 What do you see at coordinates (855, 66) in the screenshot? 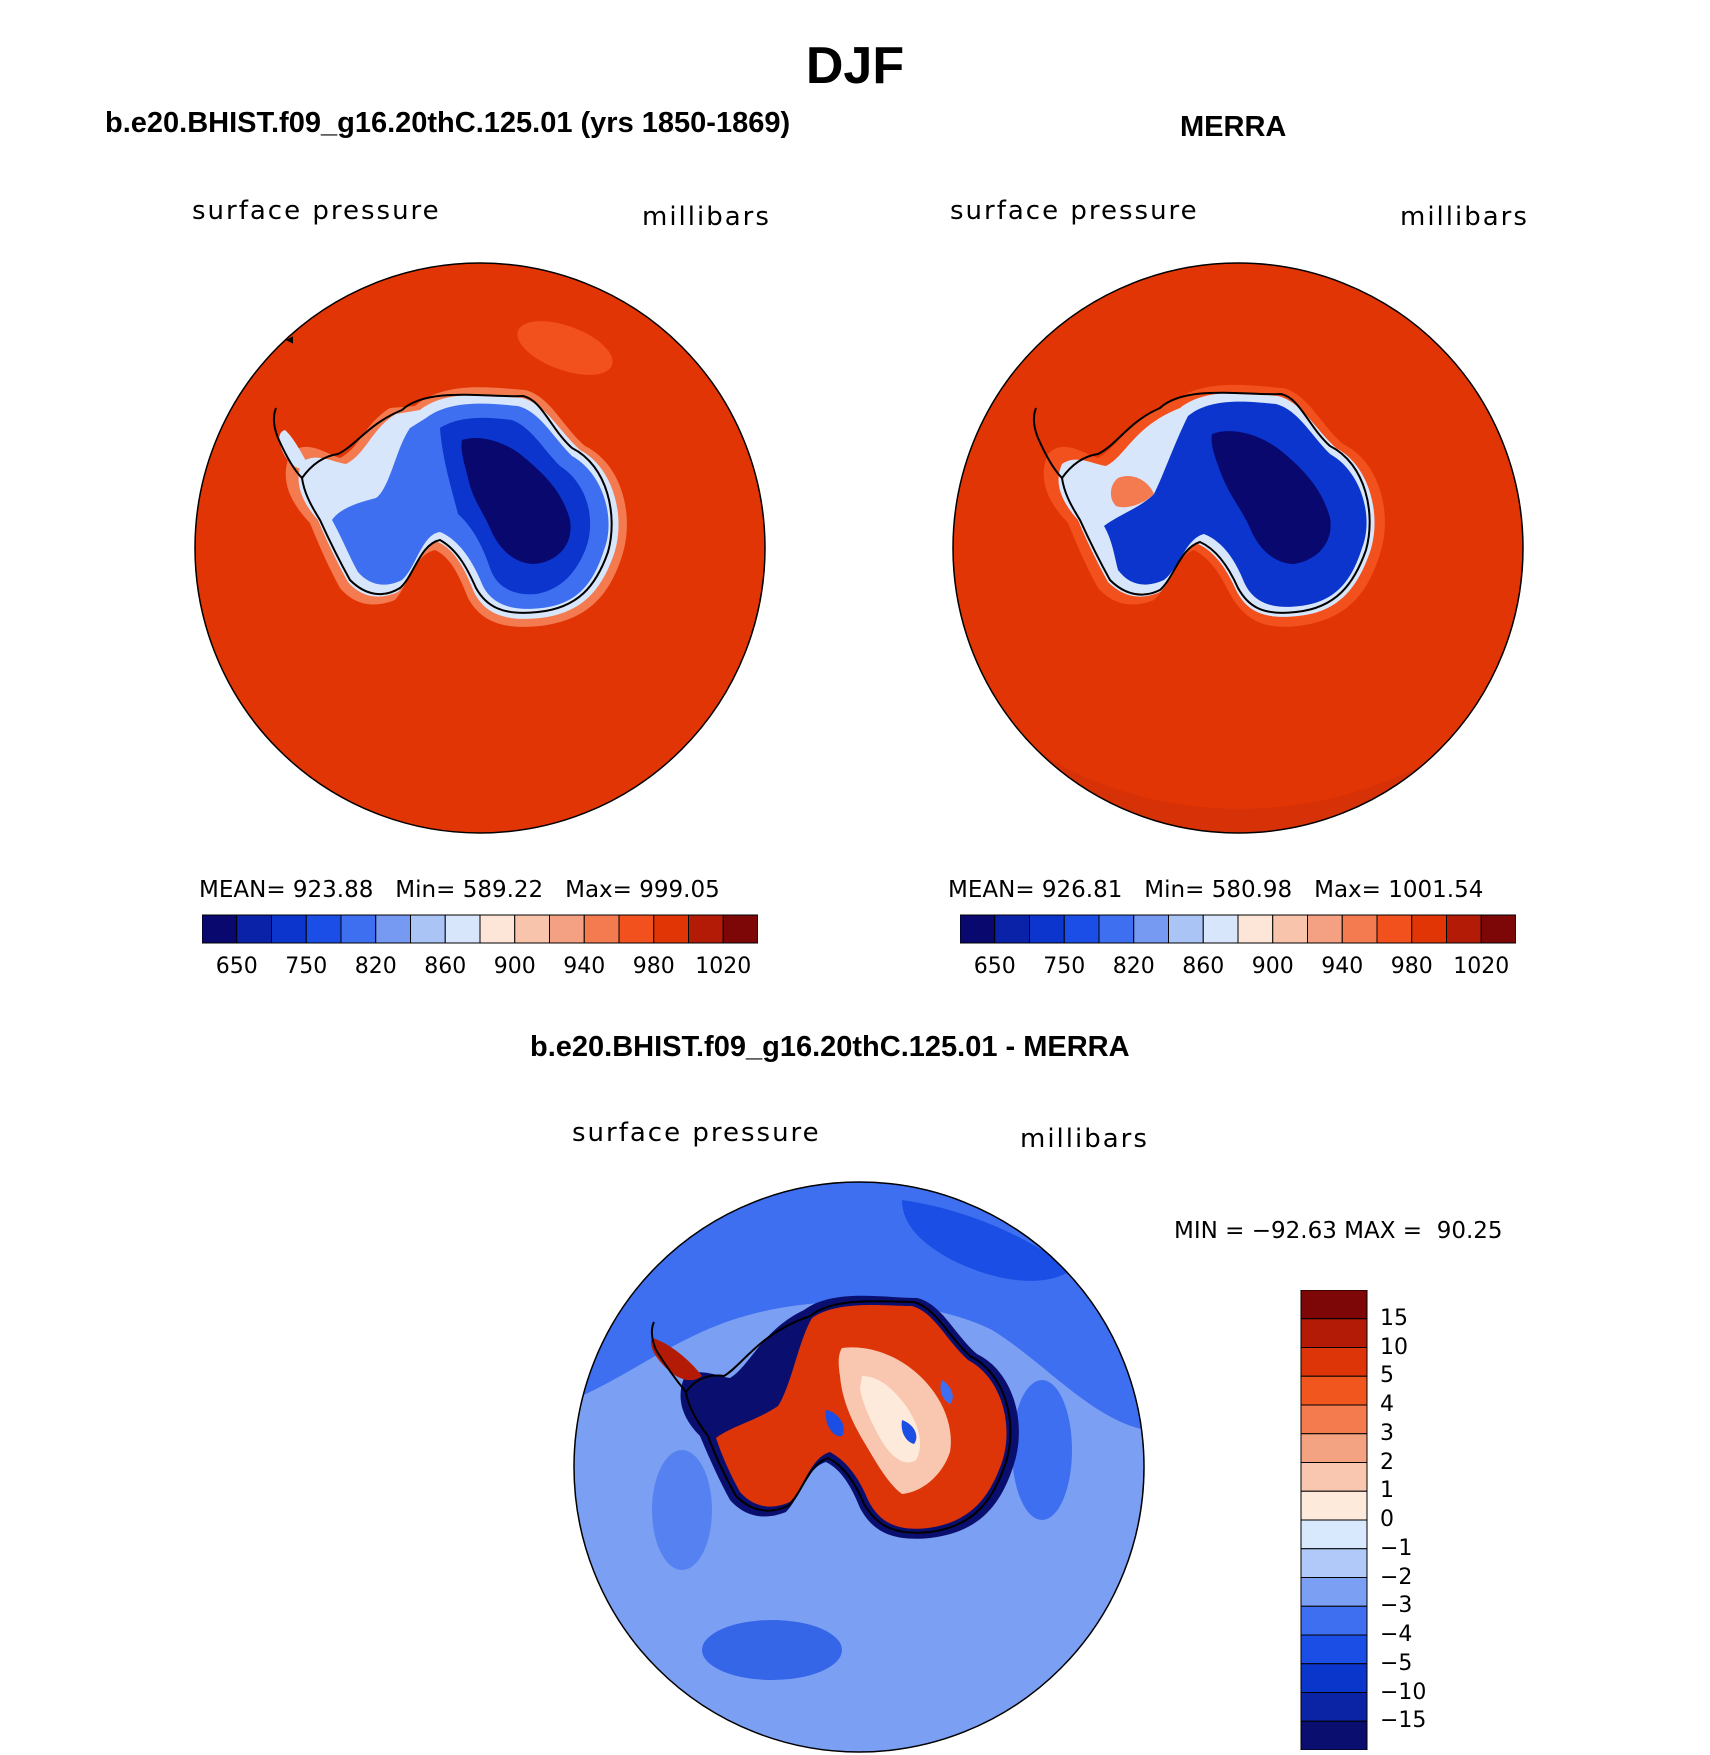
I see `figure-title: DJF` at bounding box center [855, 66].